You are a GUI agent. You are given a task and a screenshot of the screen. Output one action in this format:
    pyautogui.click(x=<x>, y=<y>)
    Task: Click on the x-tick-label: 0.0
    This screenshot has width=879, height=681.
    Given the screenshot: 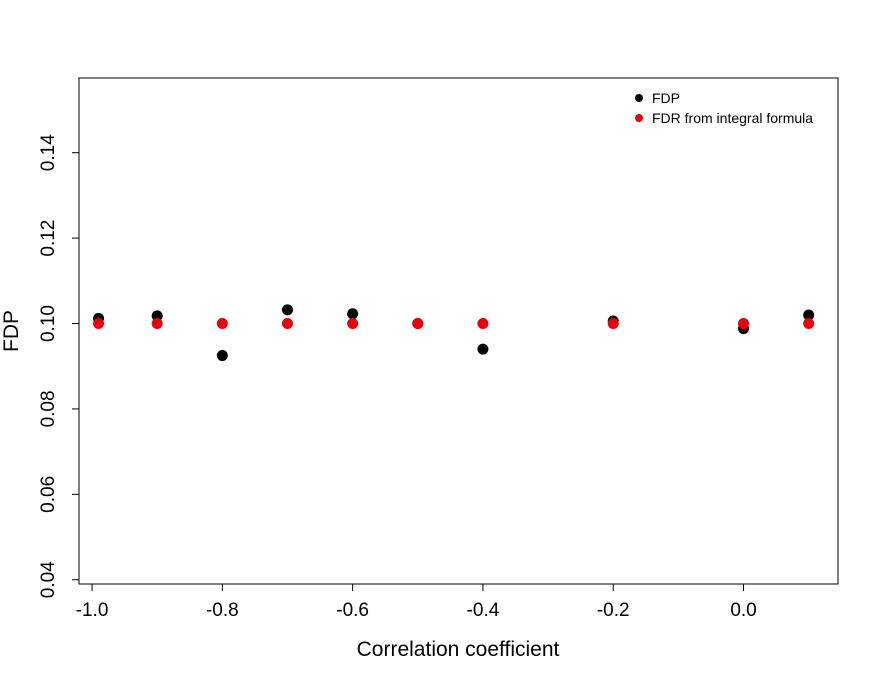 What is the action you would take?
    pyautogui.click(x=743, y=610)
    